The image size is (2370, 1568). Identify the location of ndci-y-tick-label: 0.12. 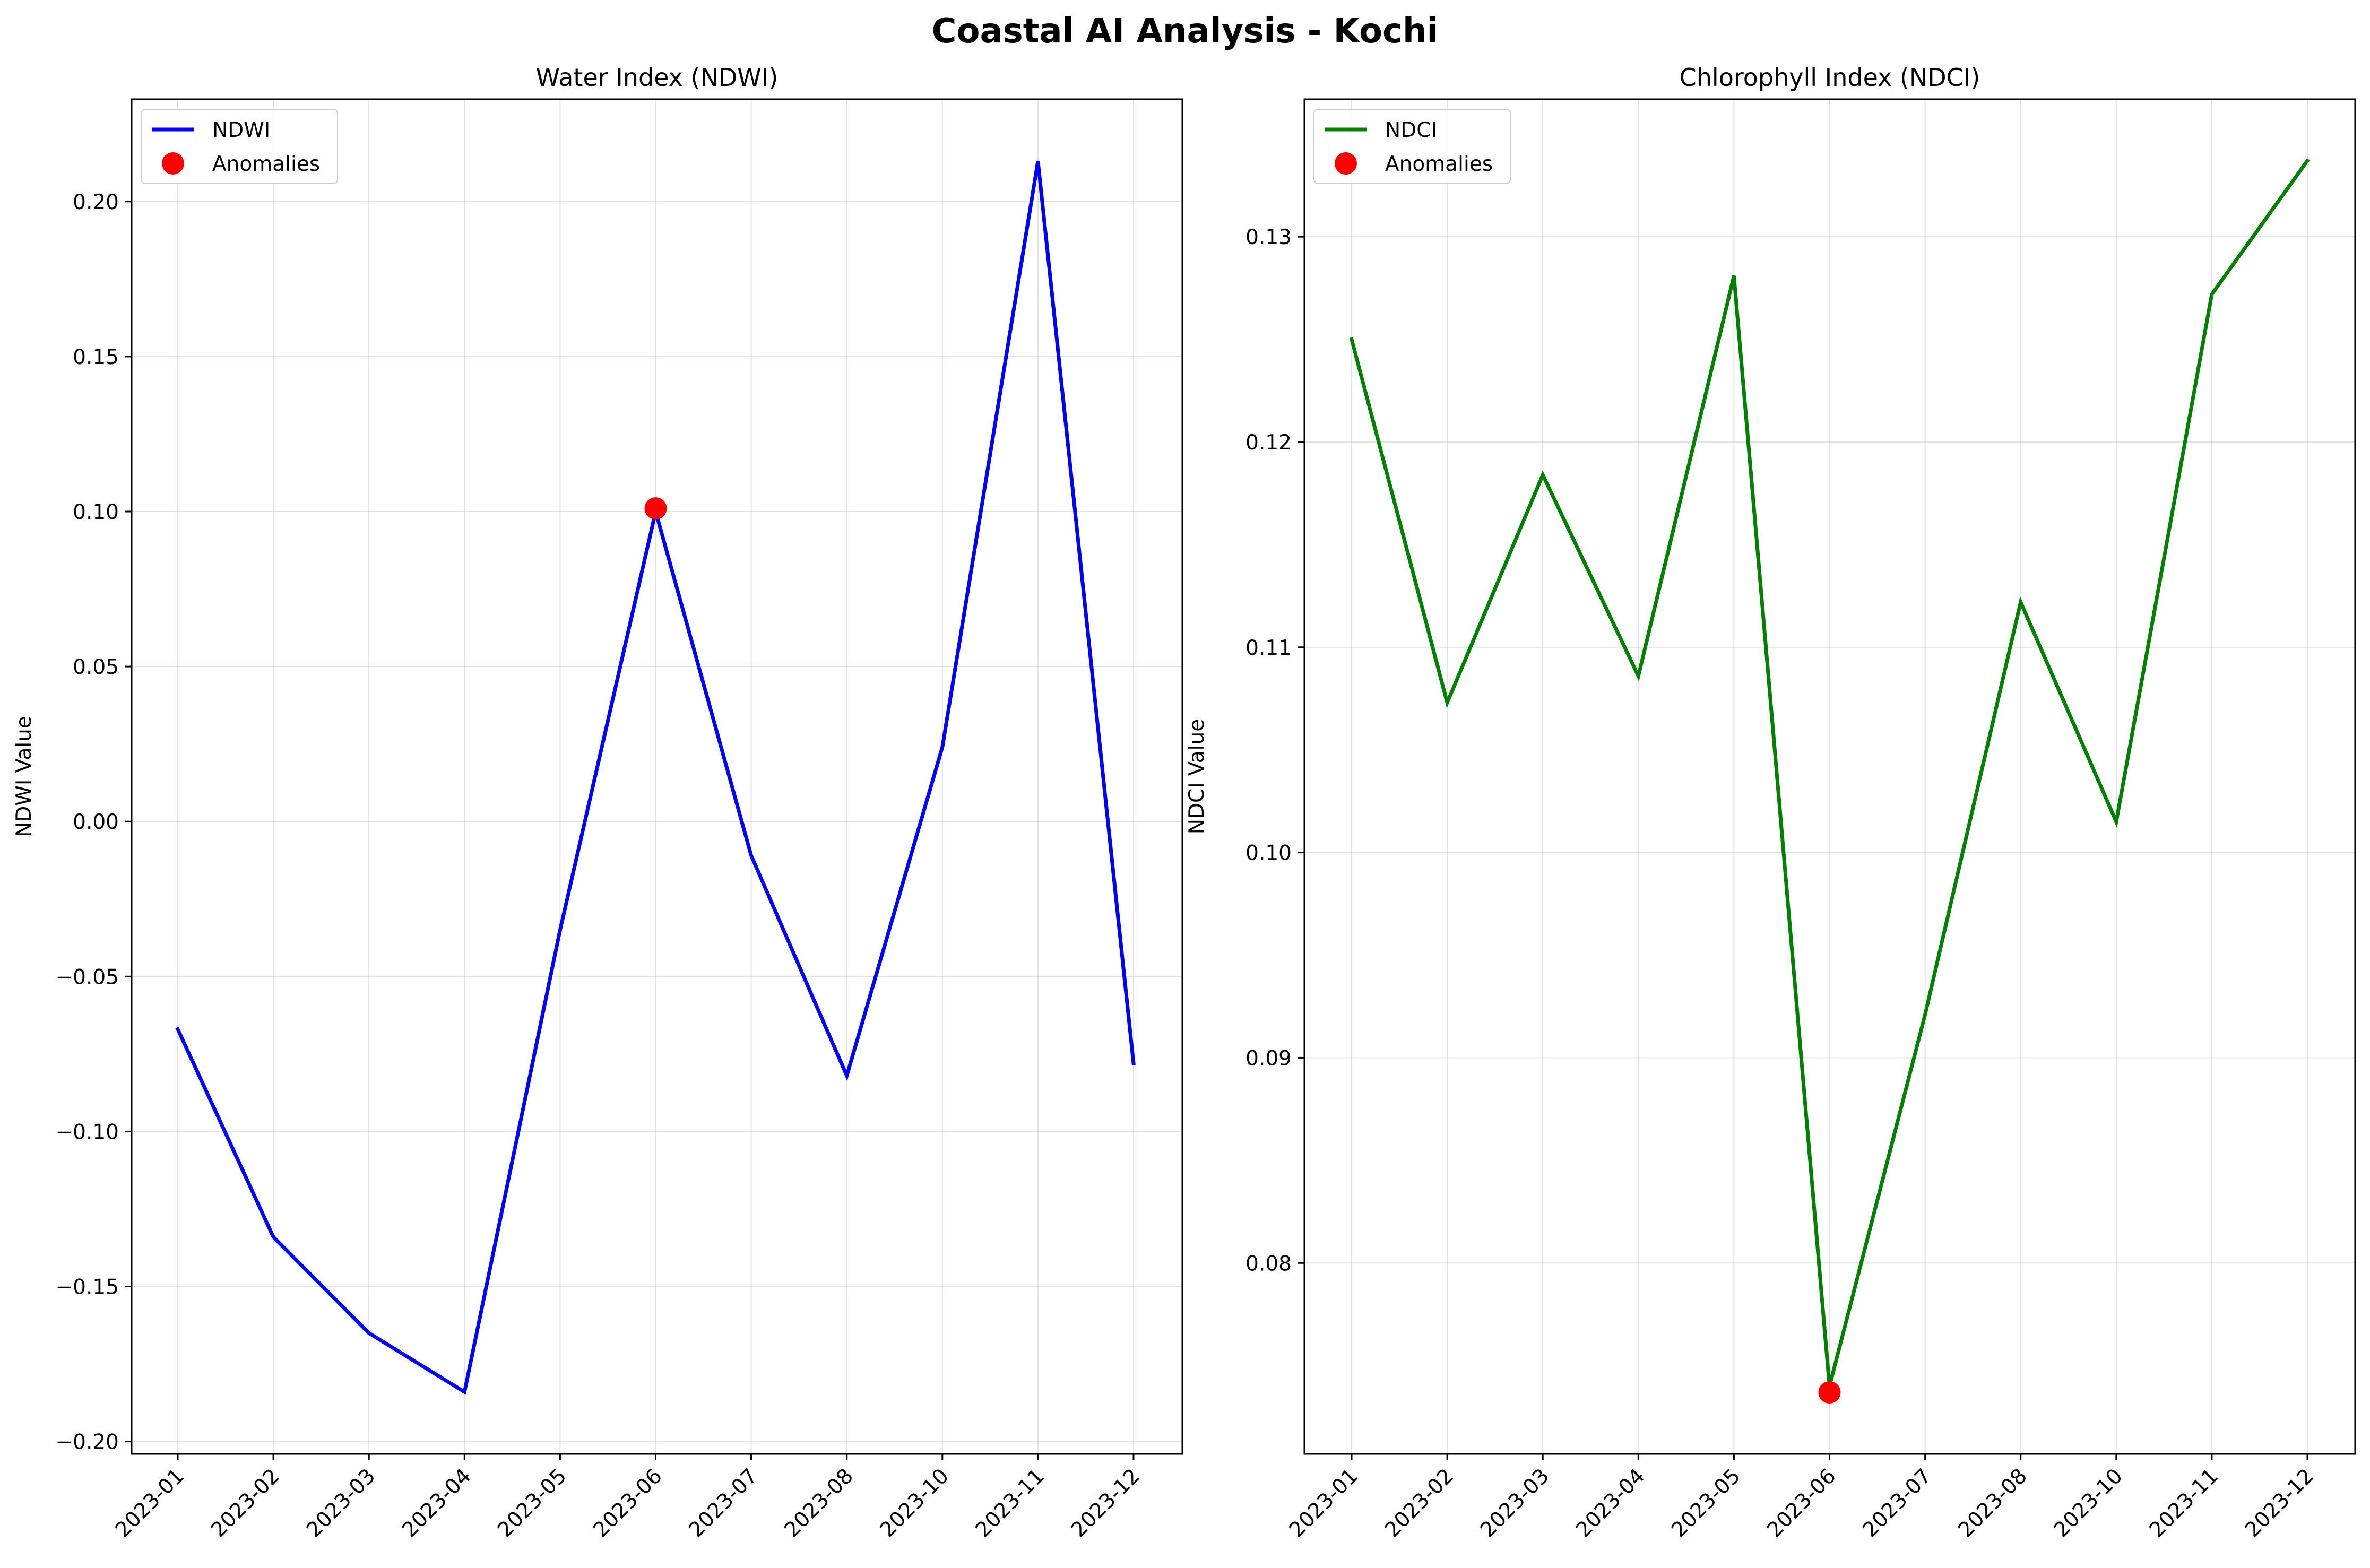
(1268, 443).